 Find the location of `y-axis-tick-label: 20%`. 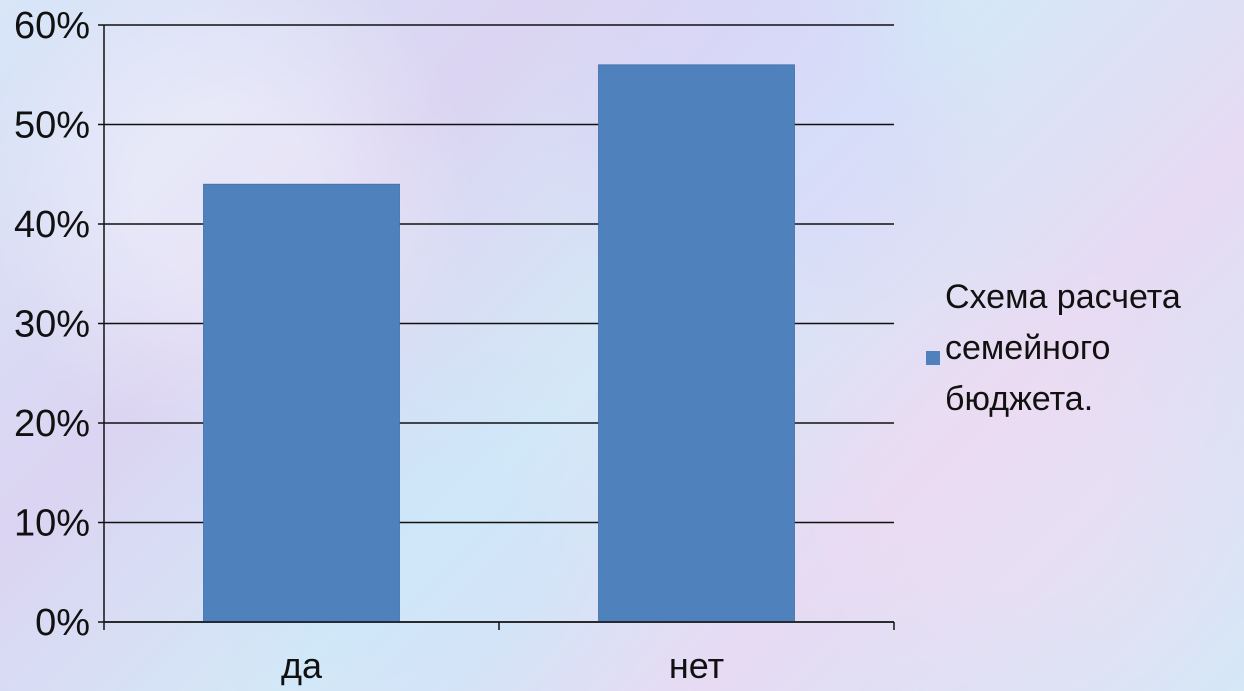

y-axis-tick-label: 20% is located at coordinates (52, 424).